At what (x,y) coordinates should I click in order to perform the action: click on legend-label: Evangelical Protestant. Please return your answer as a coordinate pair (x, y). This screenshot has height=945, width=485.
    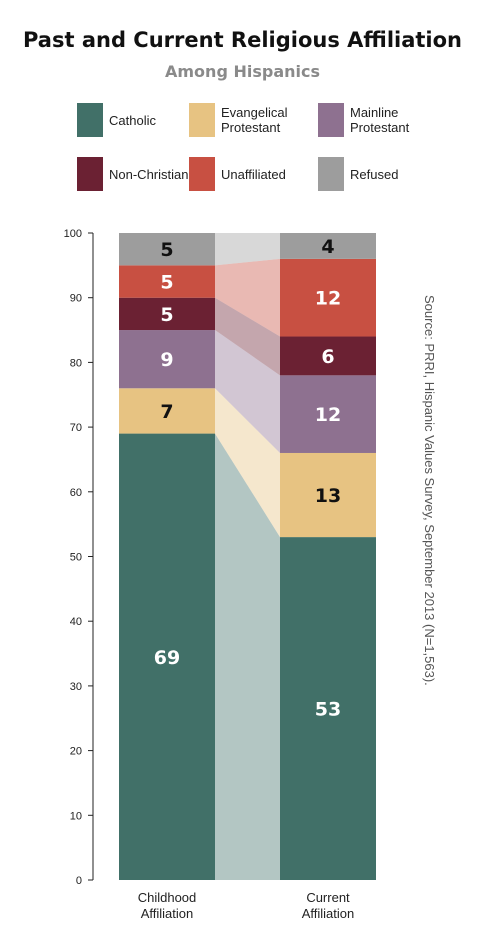
    Looking at the image, I should click on (254, 120).